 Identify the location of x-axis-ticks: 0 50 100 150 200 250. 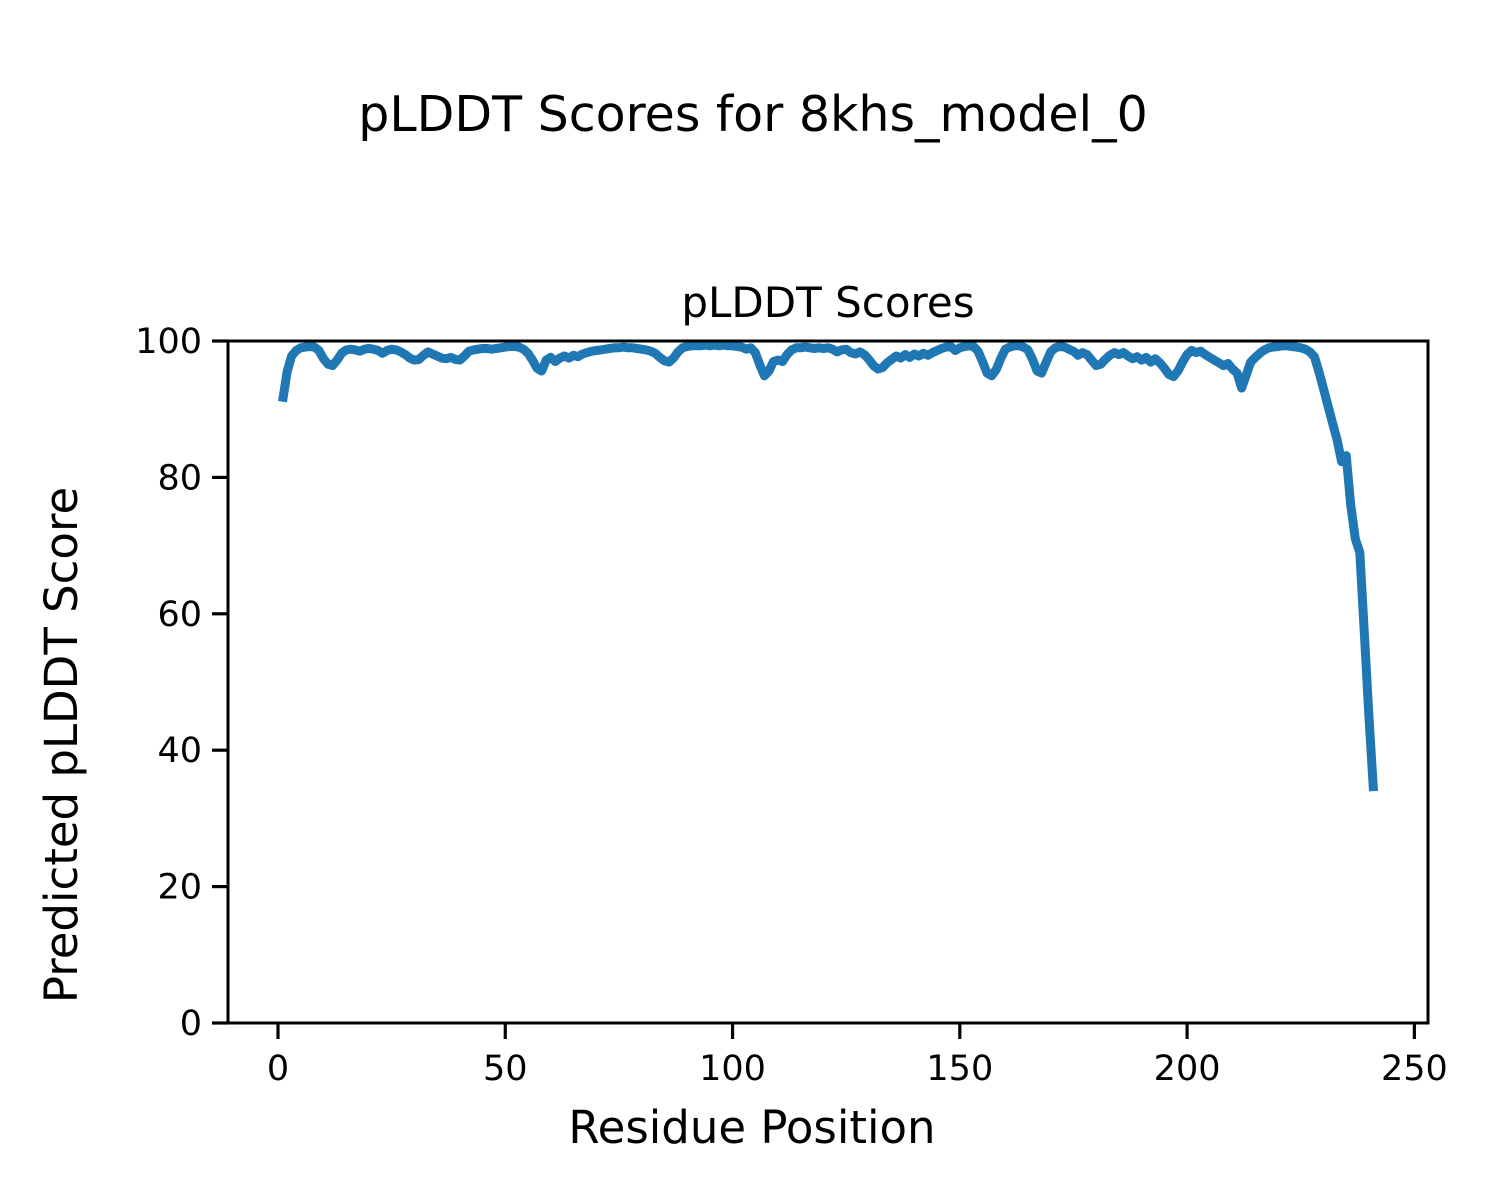
(857, 1056).